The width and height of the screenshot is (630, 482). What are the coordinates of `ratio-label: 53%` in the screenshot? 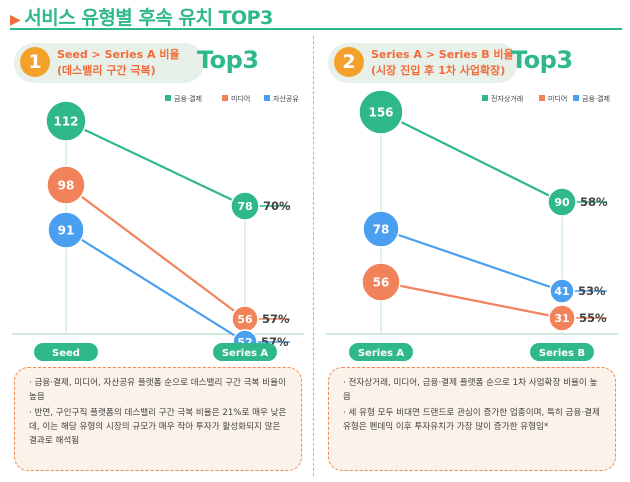 It's located at (592, 291).